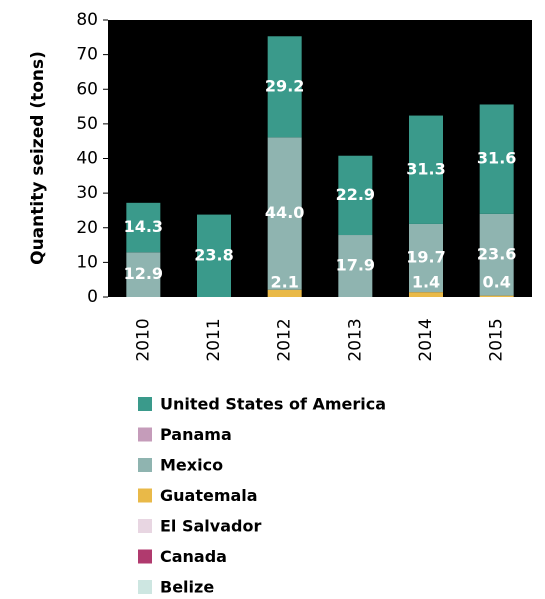 This screenshot has height=599, width=545. I want to click on data-label: 14.3, so click(143, 226).